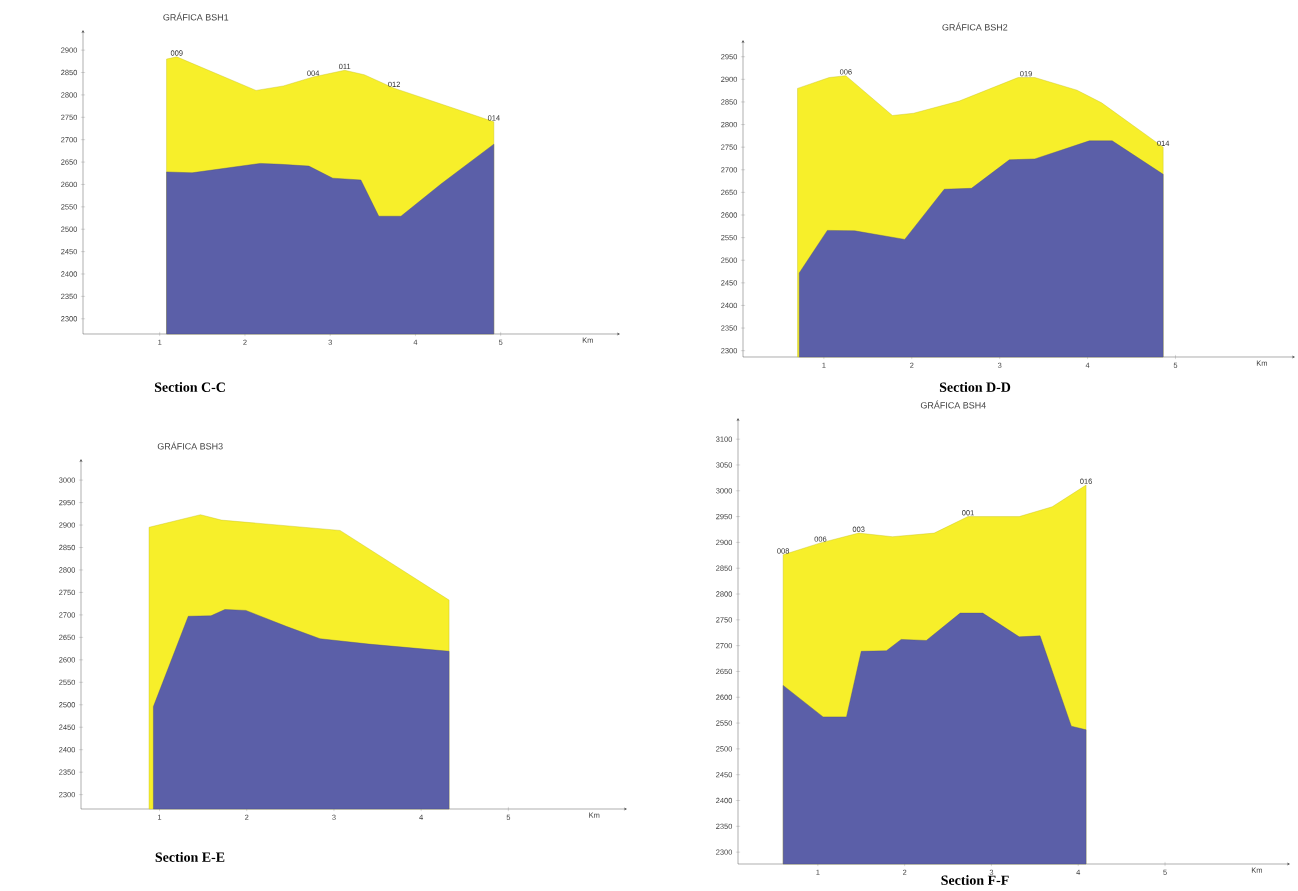 This screenshot has width=1298, height=891. What do you see at coordinates (975, 880) in the screenshot?
I see `text: Section F-F` at bounding box center [975, 880].